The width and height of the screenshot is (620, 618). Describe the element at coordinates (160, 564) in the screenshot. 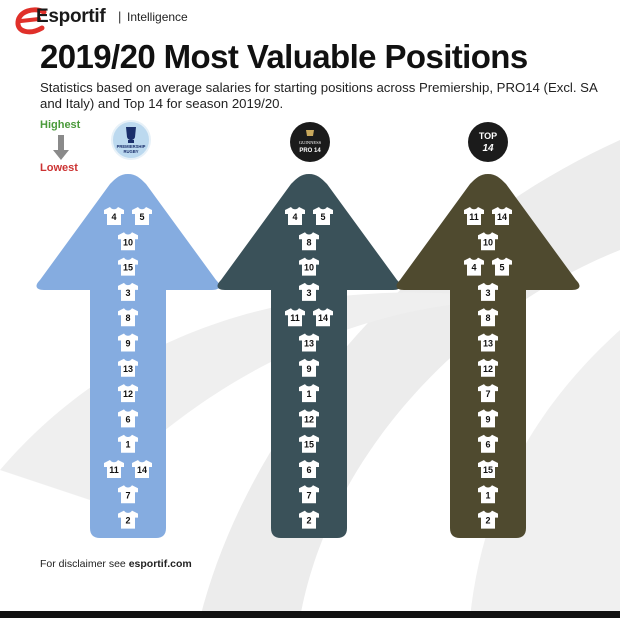

I see `footer-link: esportif.com` at that location.